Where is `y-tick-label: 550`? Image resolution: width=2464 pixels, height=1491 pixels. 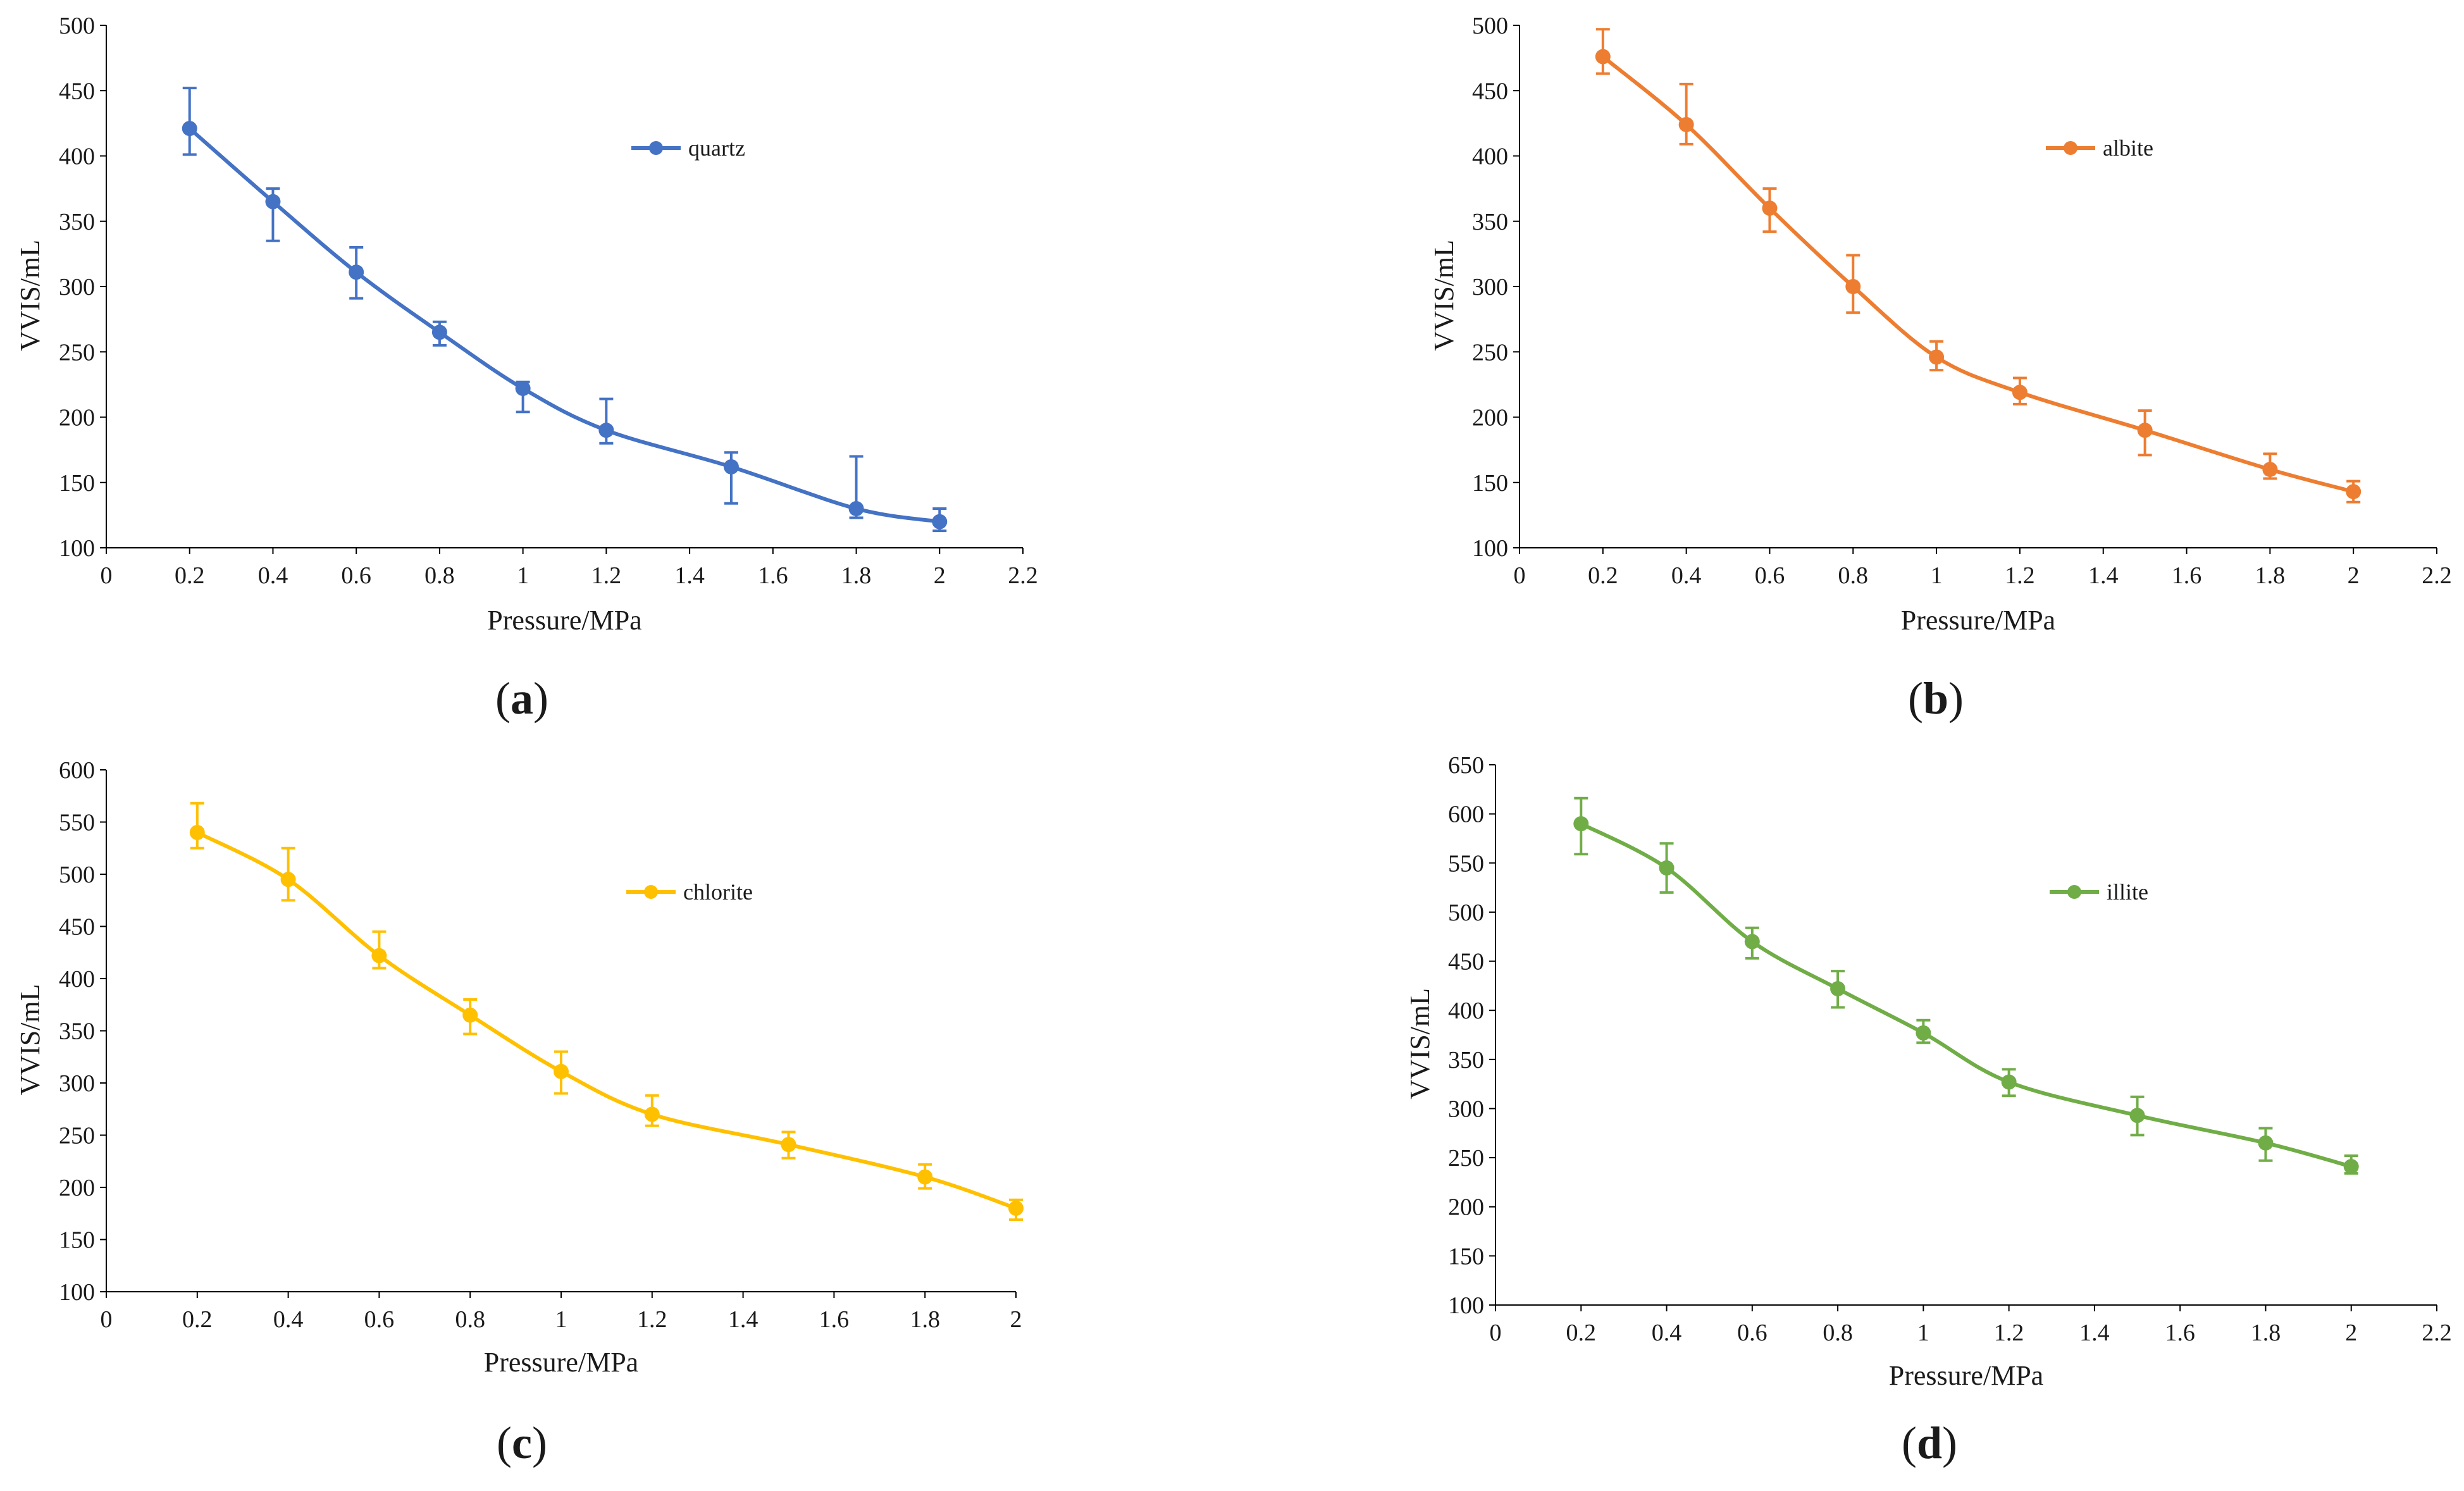 y-tick-label: 550 is located at coordinates (1466, 863).